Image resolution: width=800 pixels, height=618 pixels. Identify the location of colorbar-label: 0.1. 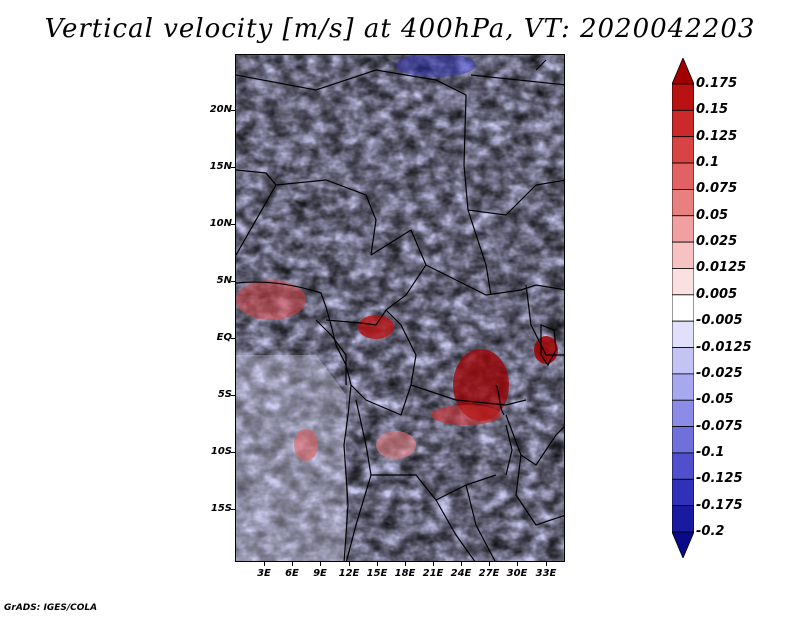
(708, 163).